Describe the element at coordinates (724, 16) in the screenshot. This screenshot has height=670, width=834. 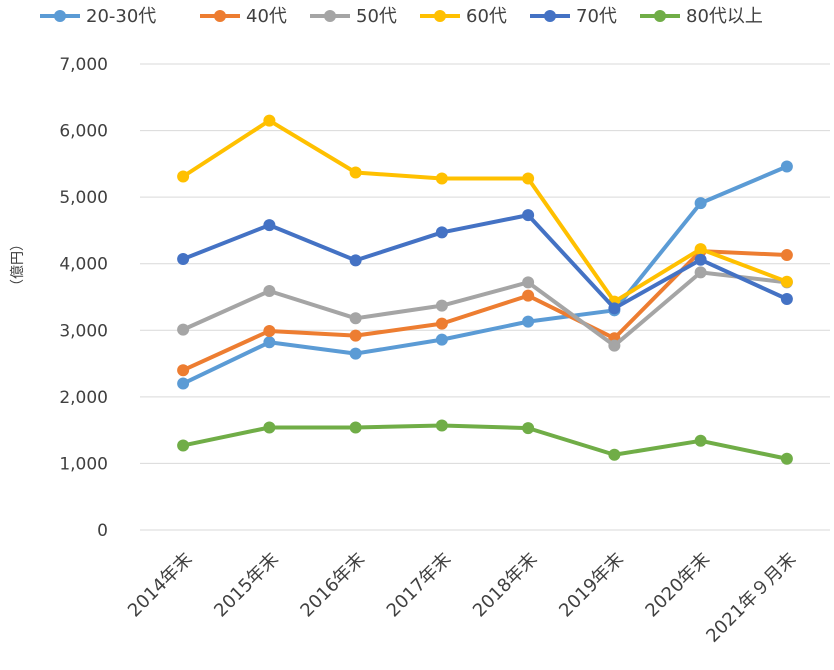
I see `legend-label: 80代以上` at that location.